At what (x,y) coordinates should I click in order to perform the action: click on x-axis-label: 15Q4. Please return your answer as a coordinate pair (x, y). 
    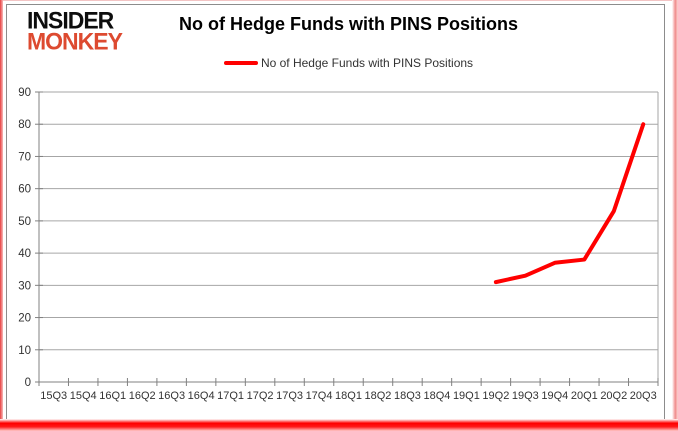
    Looking at the image, I should click on (83, 396).